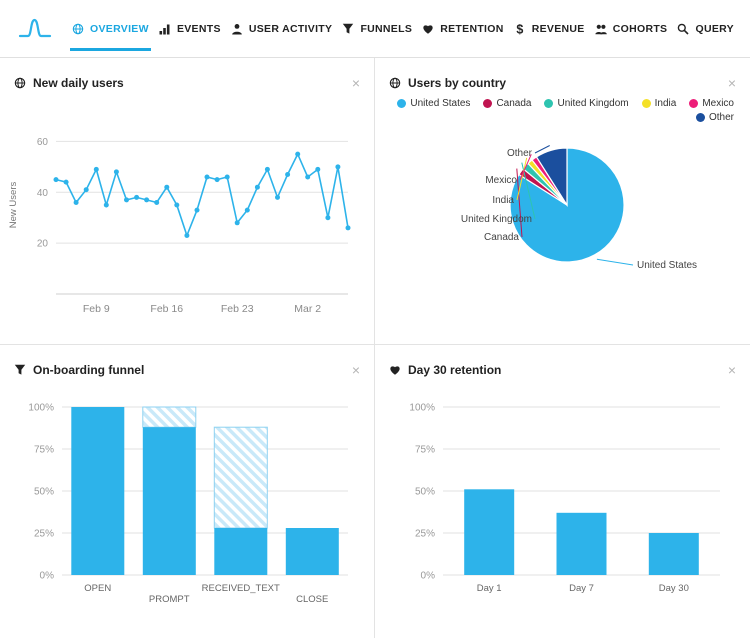 The width and height of the screenshot is (750, 638). Describe the element at coordinates (190, 28) in the screenshot. I see `tab-events: EVENTS` at that location.